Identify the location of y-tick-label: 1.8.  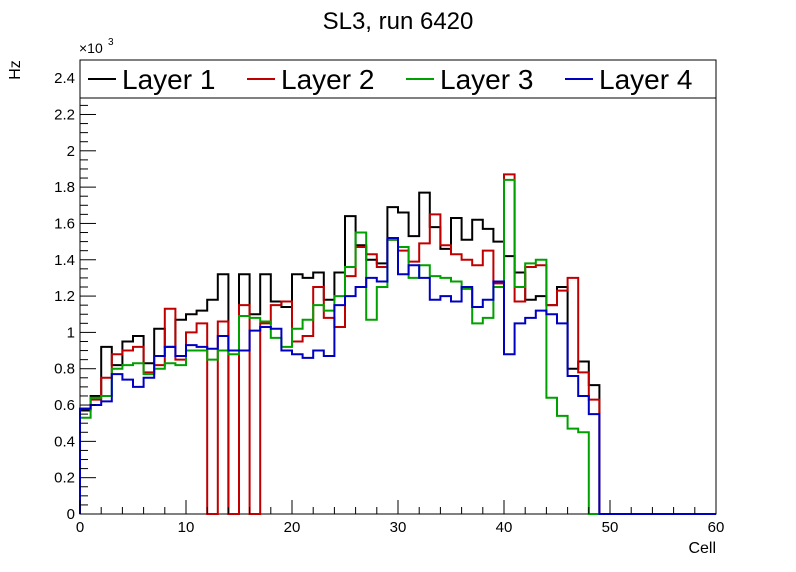
(64, 187).